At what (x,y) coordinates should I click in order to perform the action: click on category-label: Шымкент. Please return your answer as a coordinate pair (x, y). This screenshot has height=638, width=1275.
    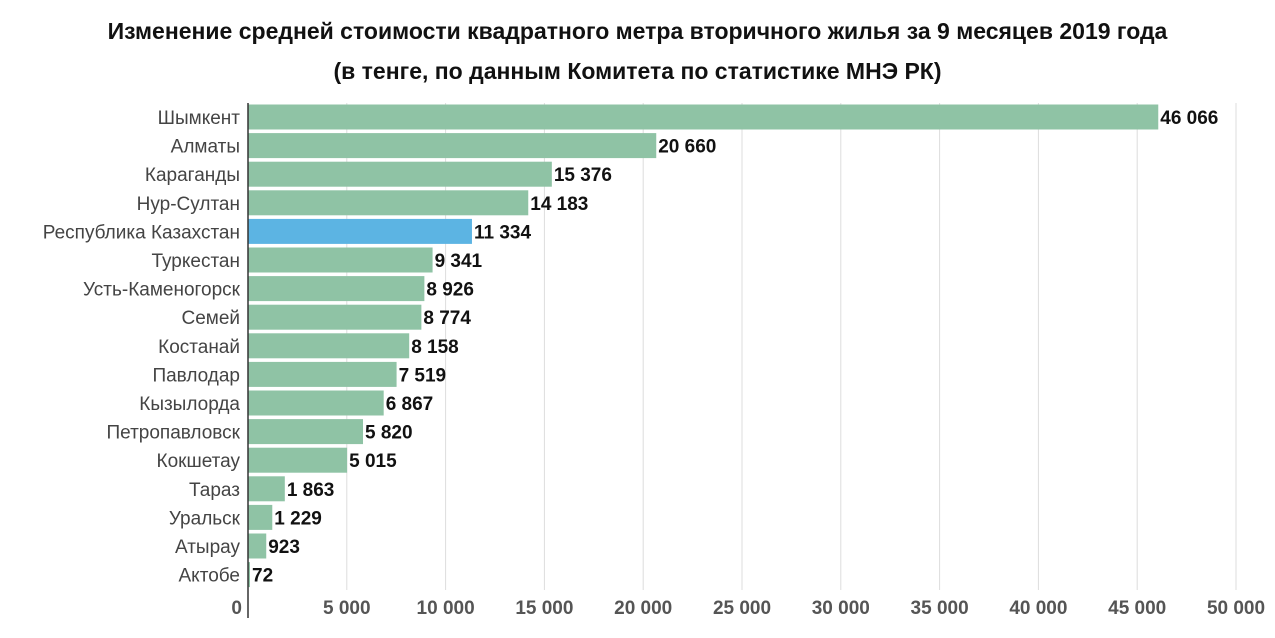
    Looking at the image, I should click on (199, 118).